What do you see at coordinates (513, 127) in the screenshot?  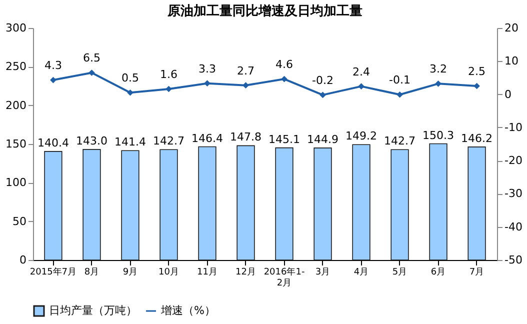 I see `y2-tick-label: -10` at bounding box center [513, 127].